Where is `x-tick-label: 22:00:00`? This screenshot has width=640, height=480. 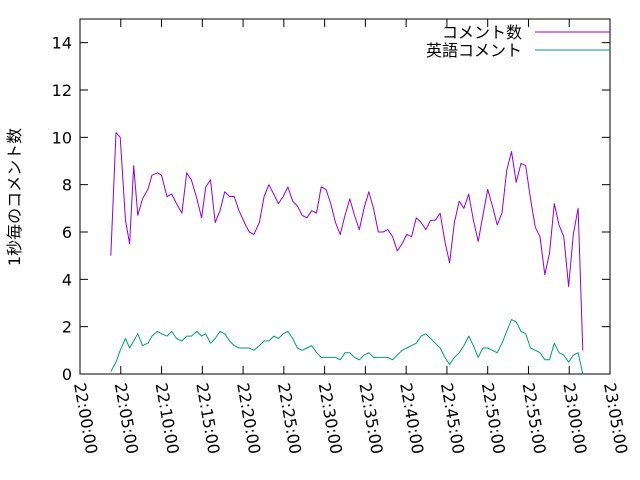
x-tick-label: 22:00:00 is located at coordinates (85, 418).